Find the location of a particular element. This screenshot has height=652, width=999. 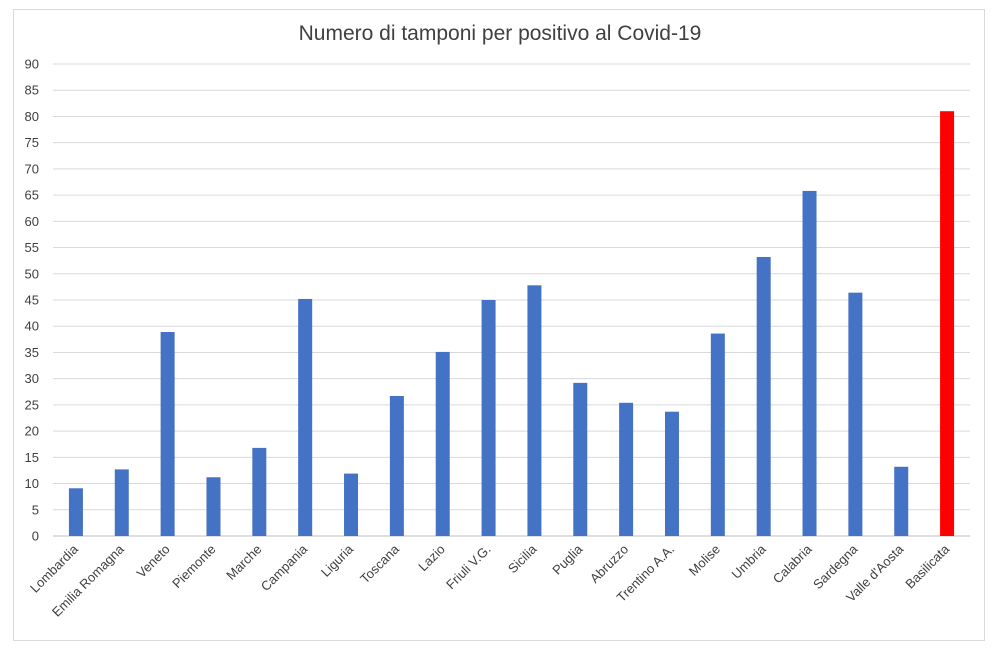

x-category-label: Veneto is located at coordinates (153, 561).